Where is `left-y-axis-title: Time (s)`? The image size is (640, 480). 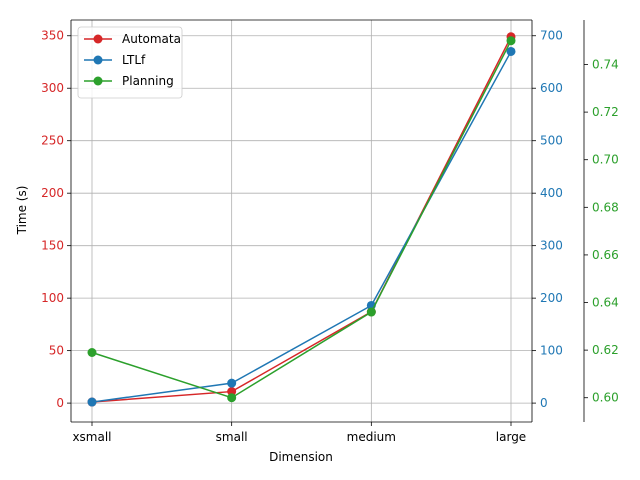
left-y-axis-title: Time (s) is located at coordinates (22, 211).